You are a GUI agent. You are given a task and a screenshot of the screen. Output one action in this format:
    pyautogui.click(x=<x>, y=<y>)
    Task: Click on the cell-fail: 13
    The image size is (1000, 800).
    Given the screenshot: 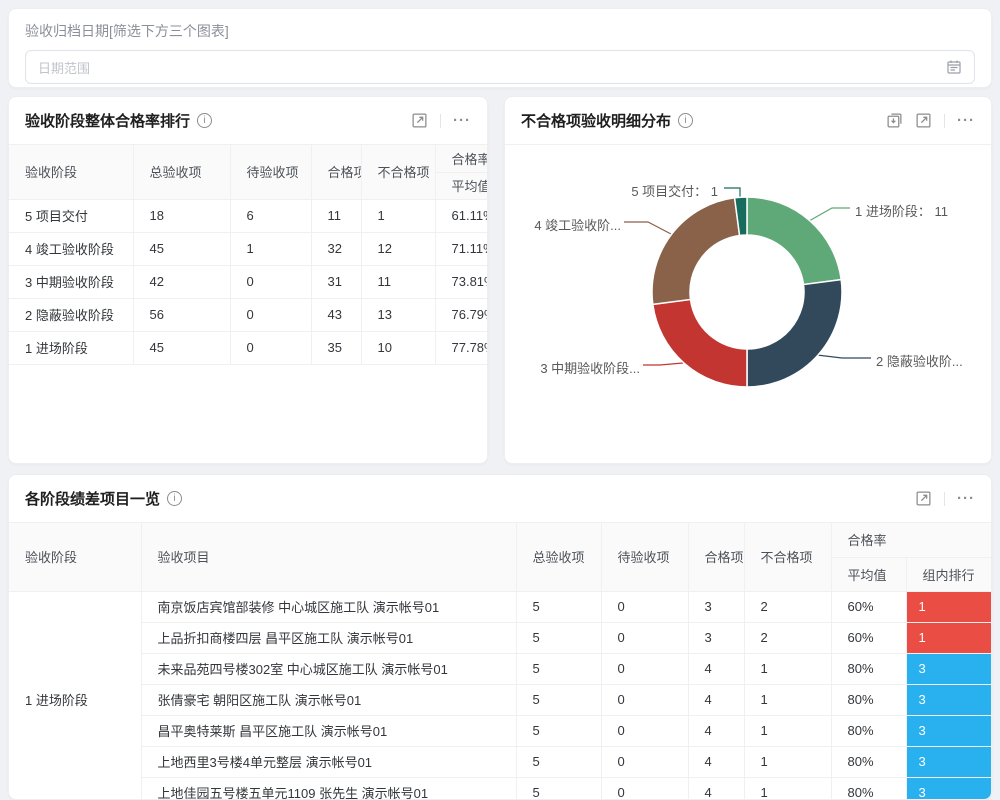 What is the action you would take?
    pyautogui.click(x=398, y=315)
    